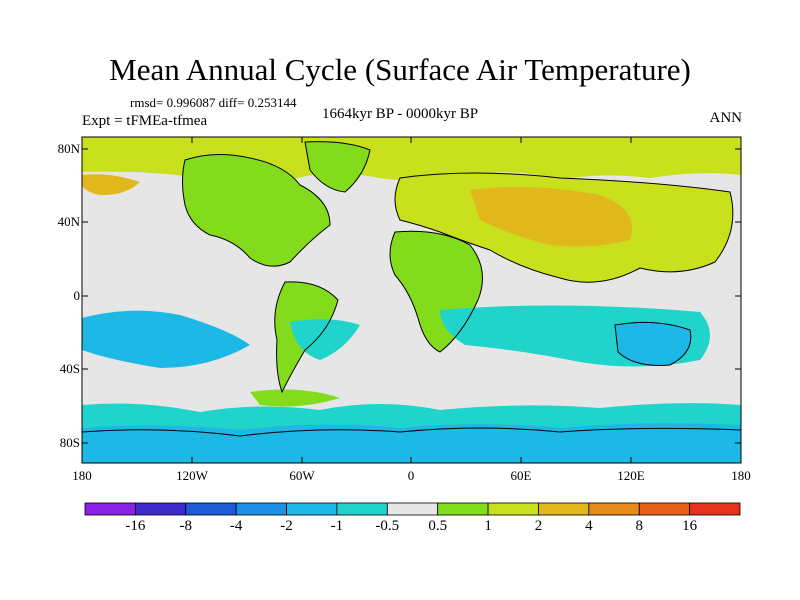 The width and height of the screenshot is (800, 600). I want to click on lat-label-80n: 80N, so click(68, 148).